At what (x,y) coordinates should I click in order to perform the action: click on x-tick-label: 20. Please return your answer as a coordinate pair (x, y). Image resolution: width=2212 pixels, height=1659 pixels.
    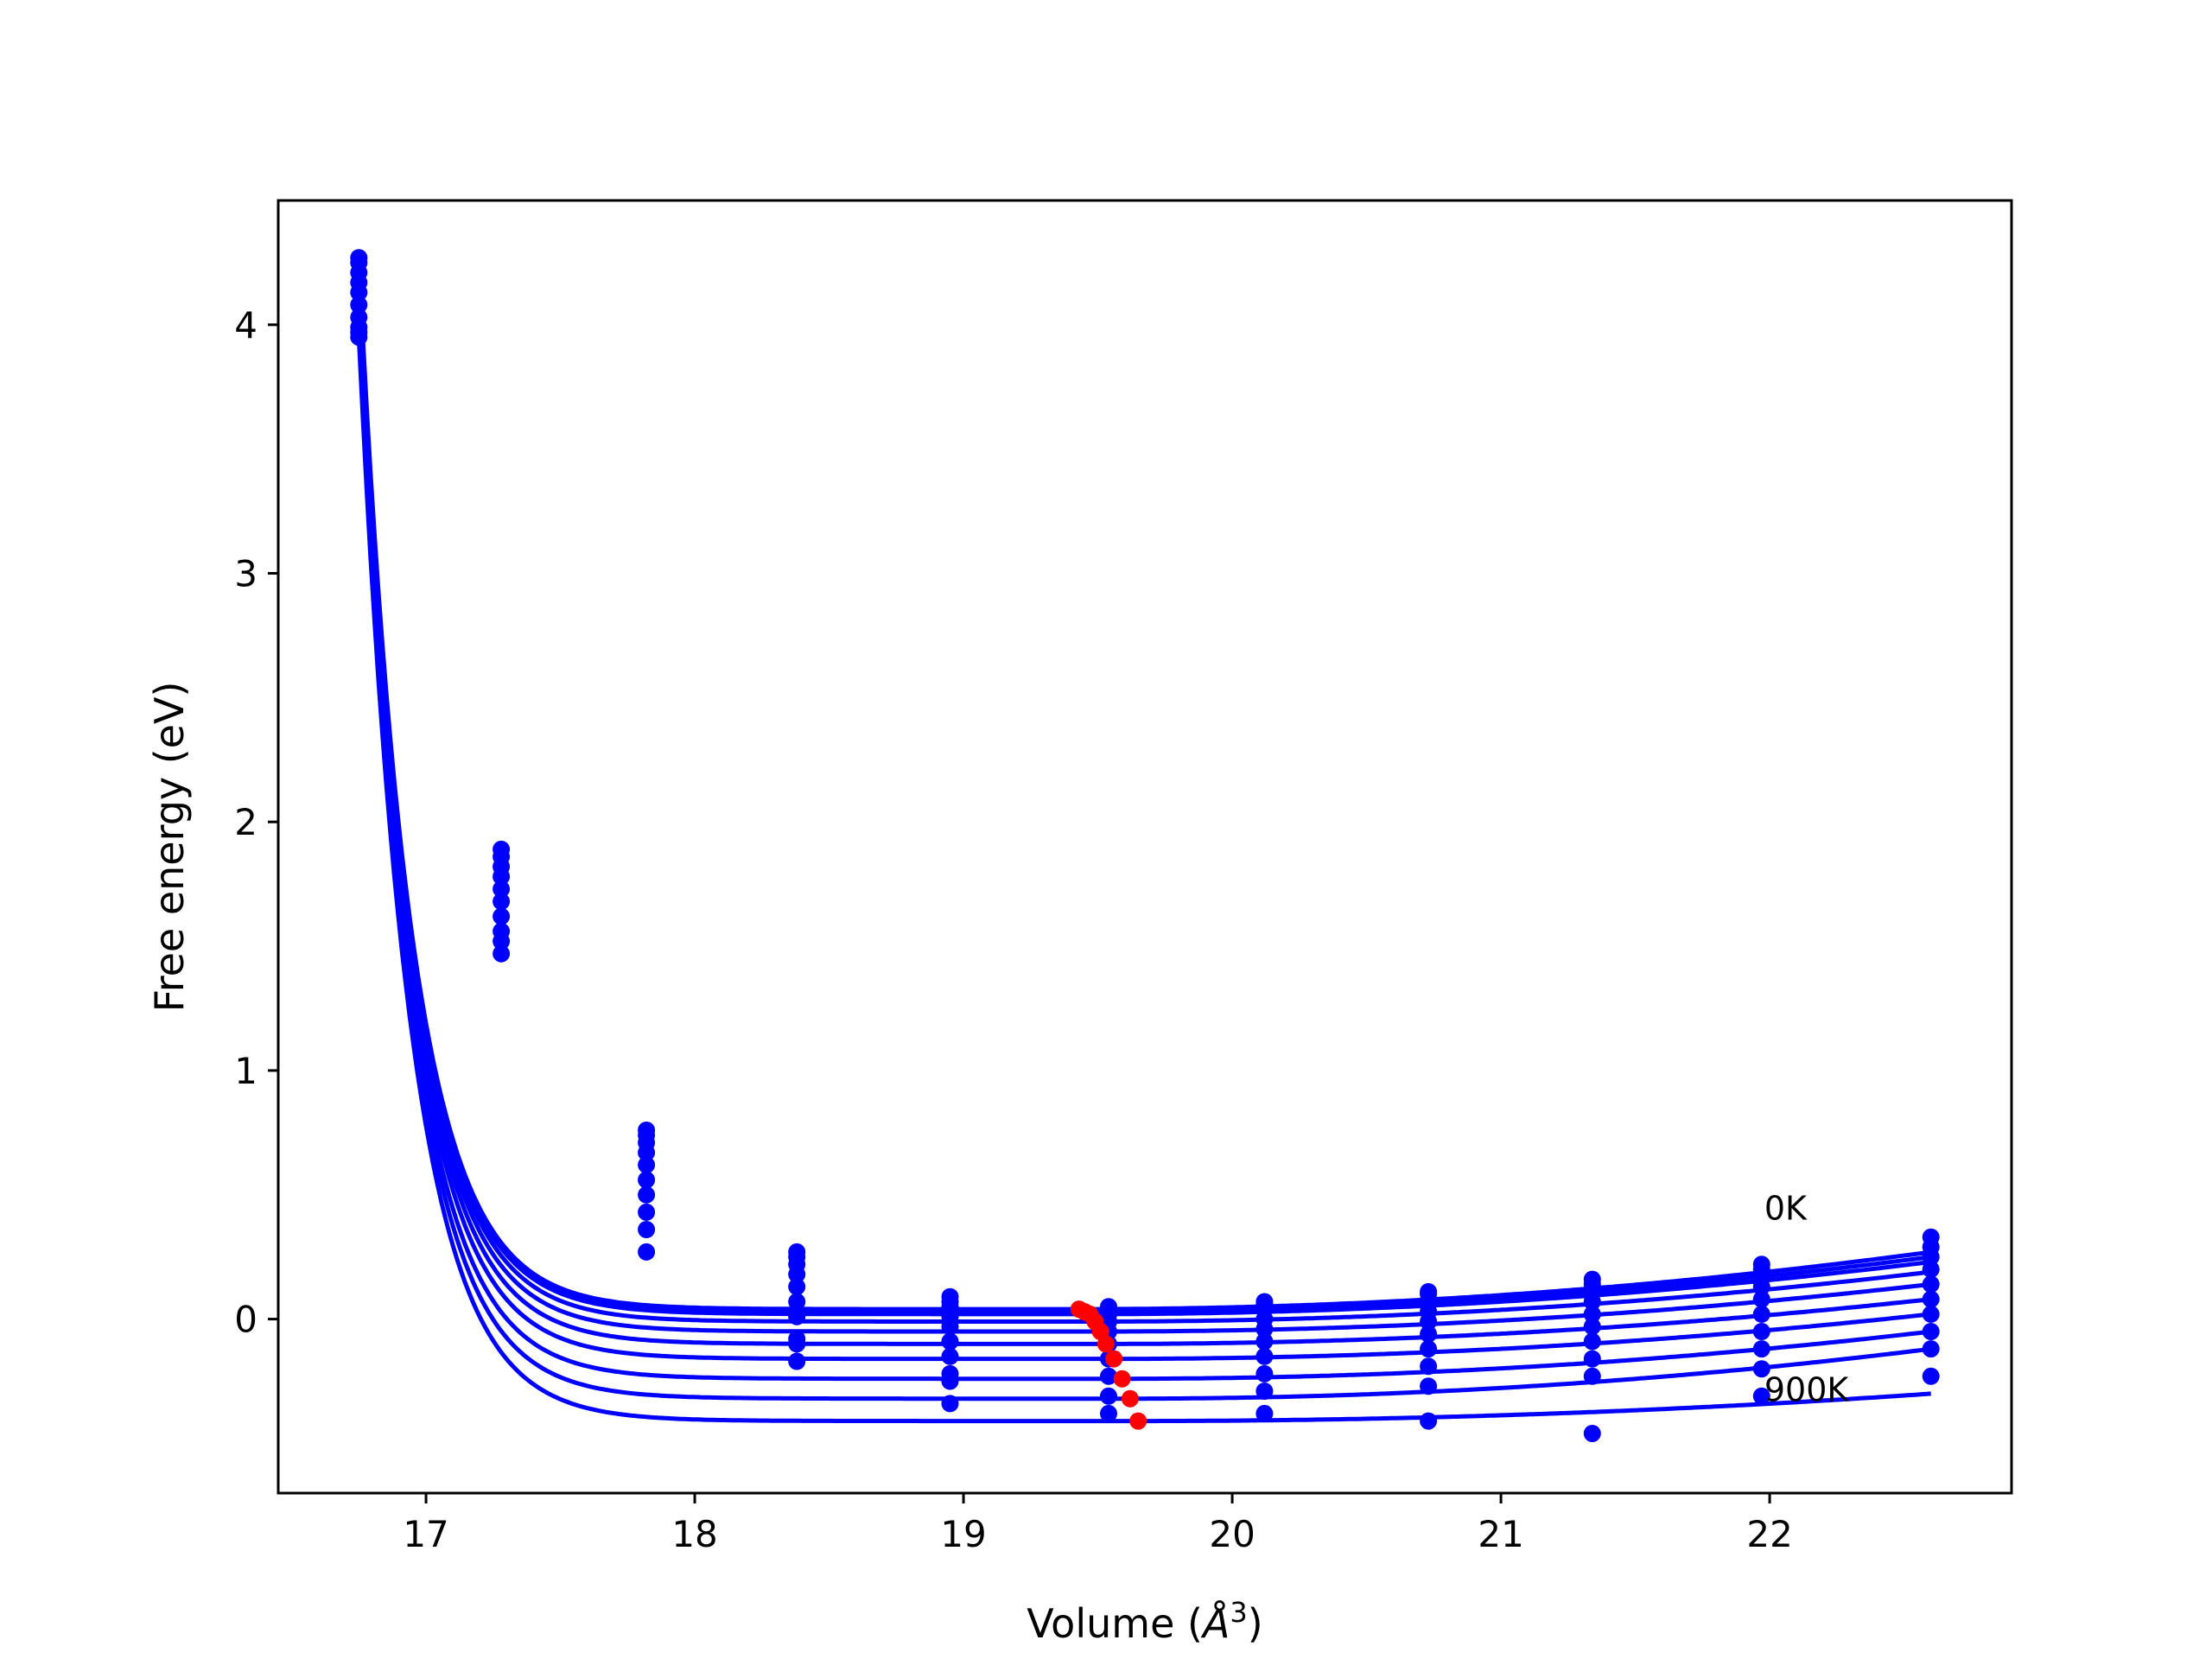
    Looking at the image, I should click on (1232, 1534).